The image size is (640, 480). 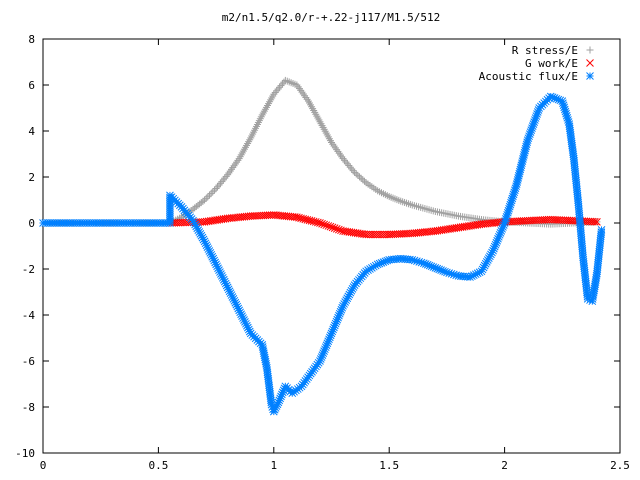 What do you see at coordinates (31, 85) in the screenshot?
I see `y-tick-label: 6` at bounding box center [31, 85].